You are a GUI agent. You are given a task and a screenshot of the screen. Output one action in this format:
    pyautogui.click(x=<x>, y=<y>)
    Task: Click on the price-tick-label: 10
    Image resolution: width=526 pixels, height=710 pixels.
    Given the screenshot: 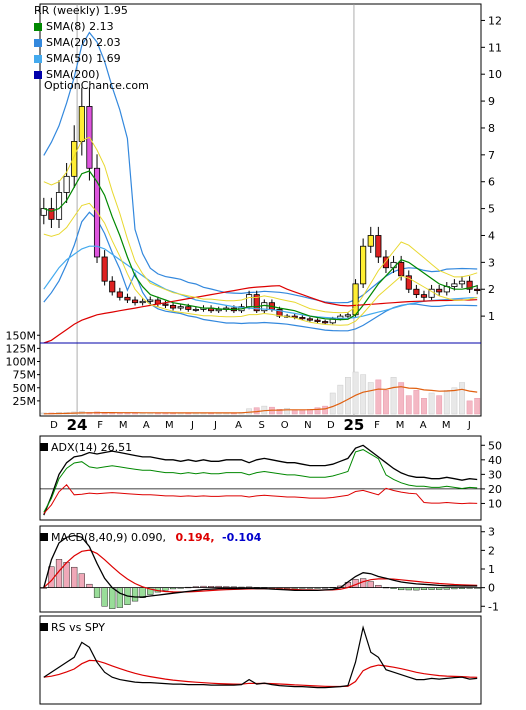 What is the action you would take?
    pyautogui.click(x=495, y=74)
    